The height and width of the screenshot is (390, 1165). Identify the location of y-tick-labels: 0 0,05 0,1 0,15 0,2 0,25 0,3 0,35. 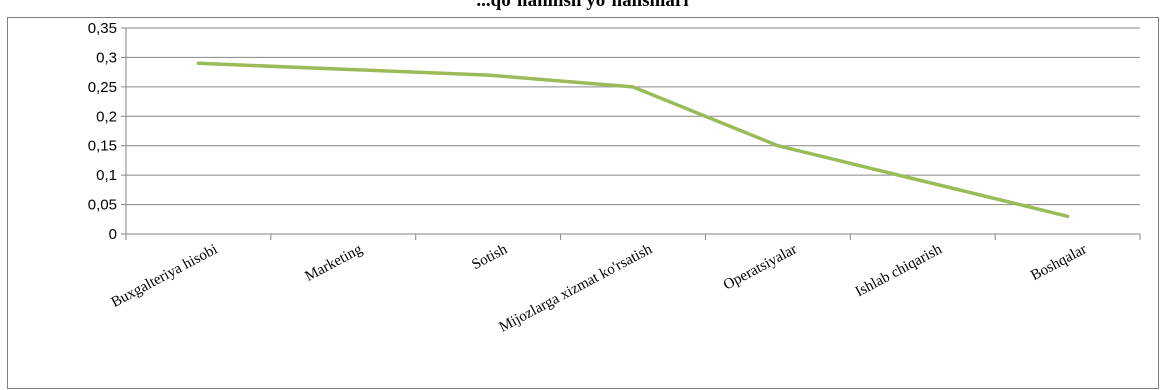
(102, 131).